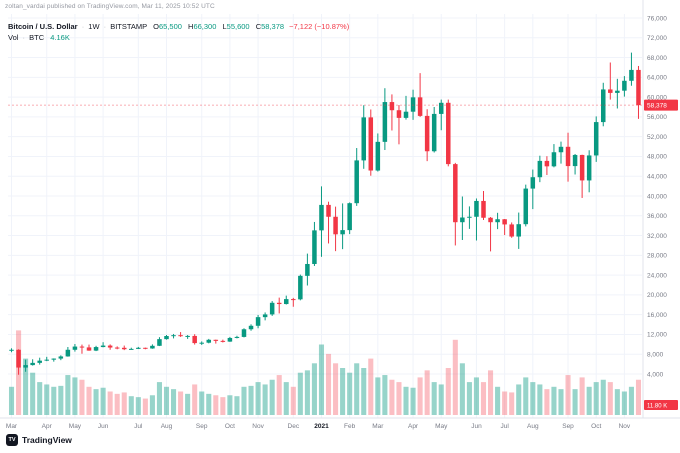 The height and width of the screenshot is (453, 680). Describe the element at coordinates (657, 407) in the screenshot. I see `svg-text: 11.80 K` at that location.